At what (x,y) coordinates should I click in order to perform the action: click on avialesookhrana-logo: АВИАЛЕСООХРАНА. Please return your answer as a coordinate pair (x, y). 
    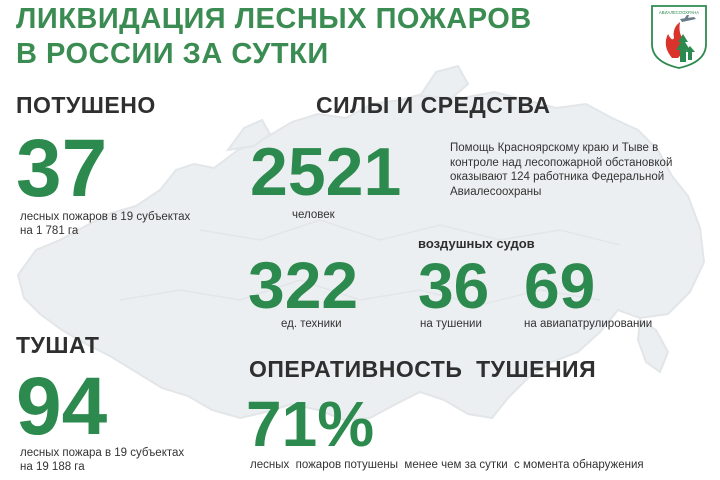
    Looking at the image, I should click on (679, 37).